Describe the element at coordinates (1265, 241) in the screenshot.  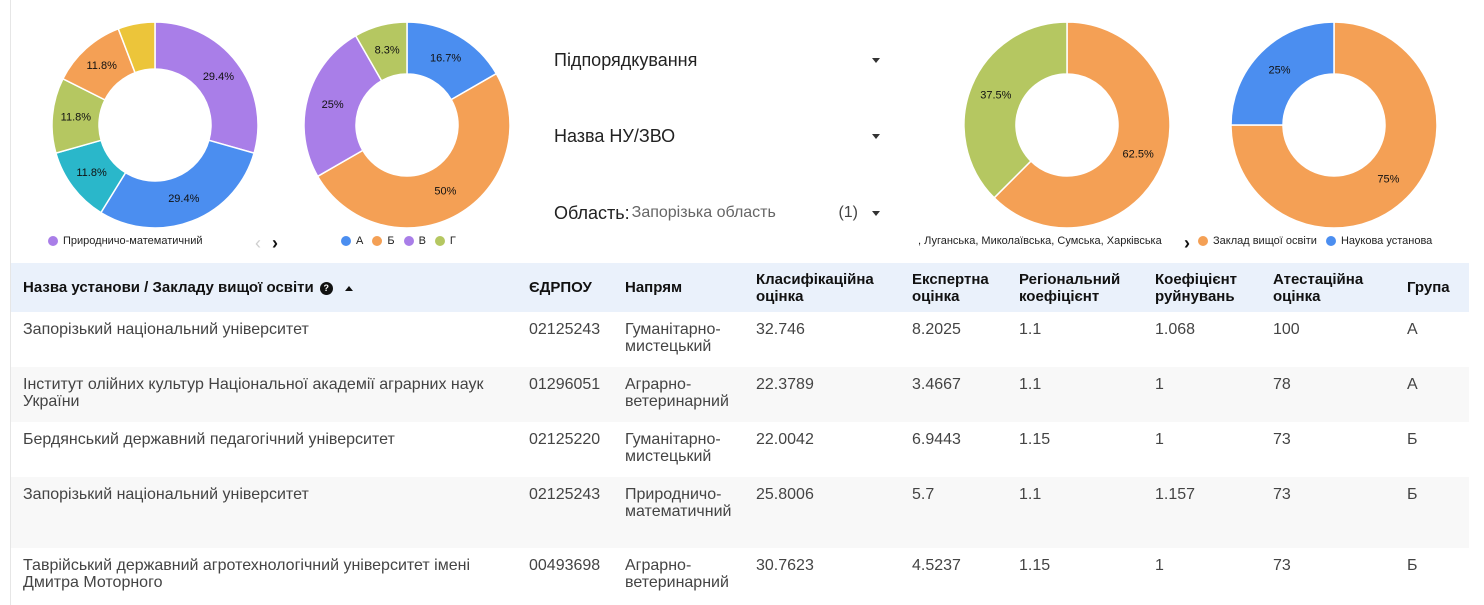
I see `legend-label: Заклад вищої освіти` at that location.